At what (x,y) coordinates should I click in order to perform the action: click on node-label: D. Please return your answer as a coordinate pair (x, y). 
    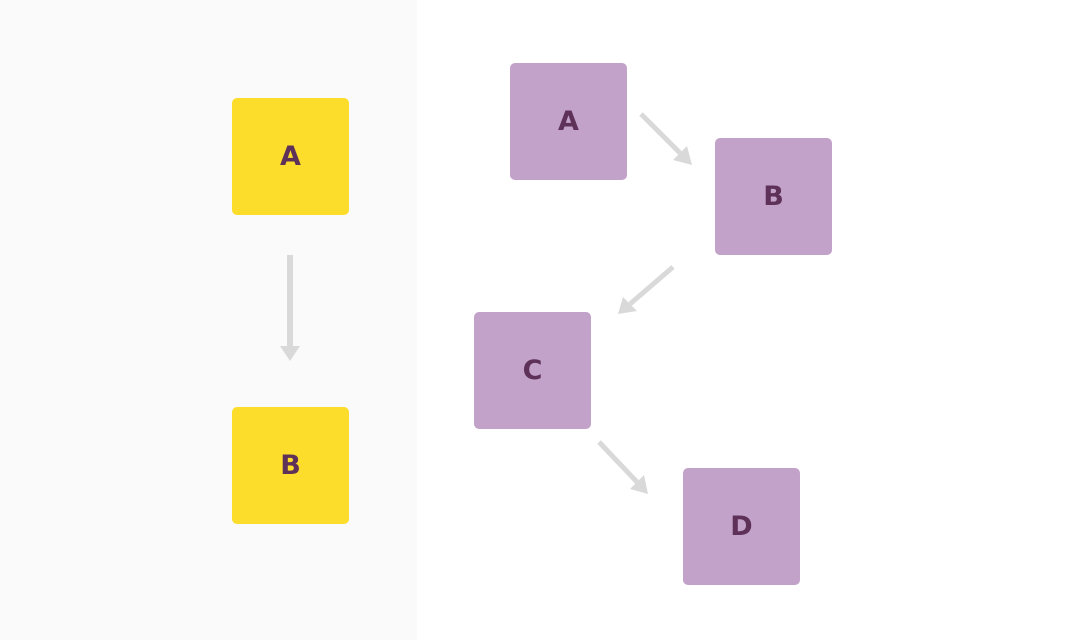
    Looking at the image, I should click on (741, 526).